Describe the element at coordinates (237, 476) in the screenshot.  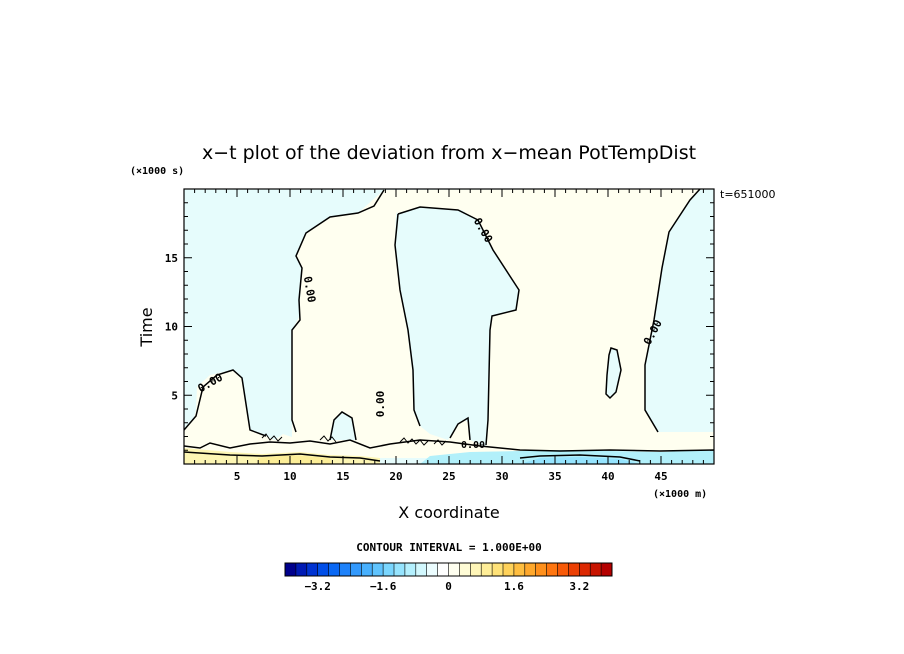
I see `x-tick-label: 5` at that location.